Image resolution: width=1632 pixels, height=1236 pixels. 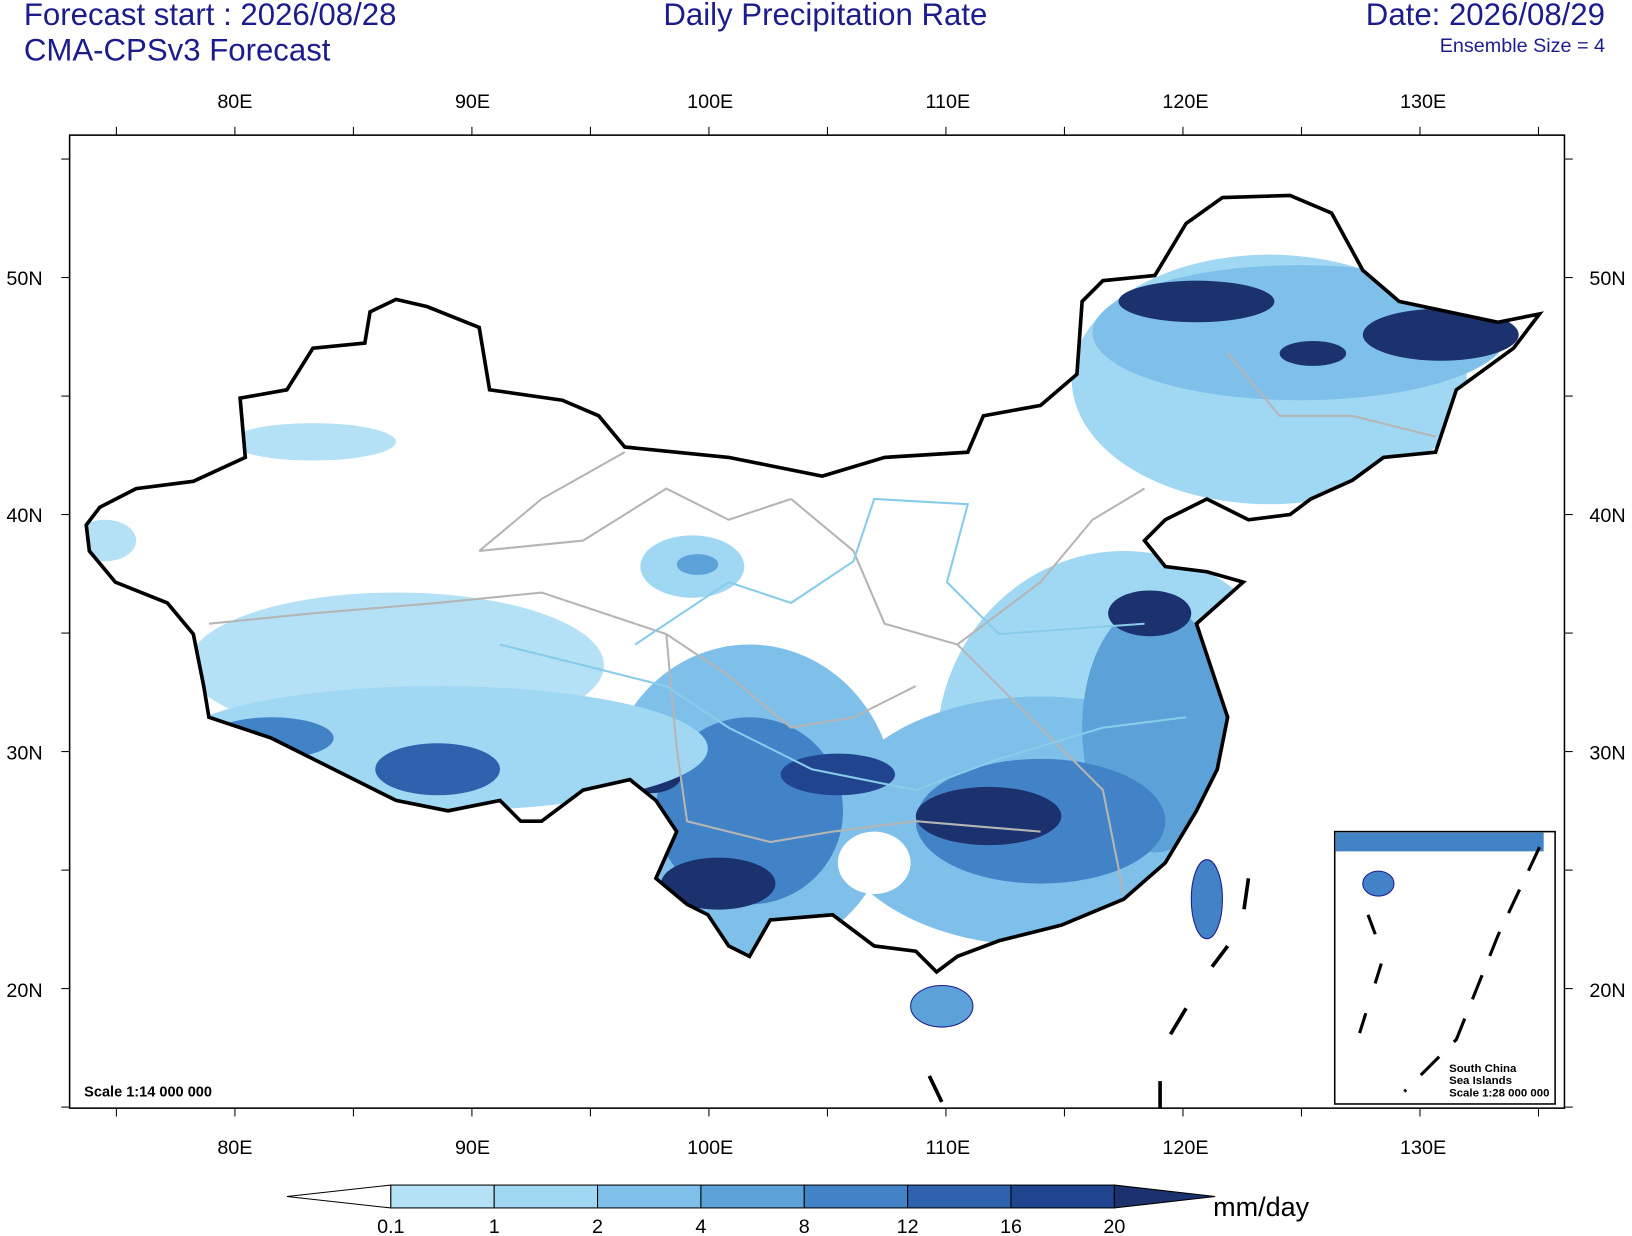 I want to click on colorbar-label: 0.1, so click(x=390, y=1226).